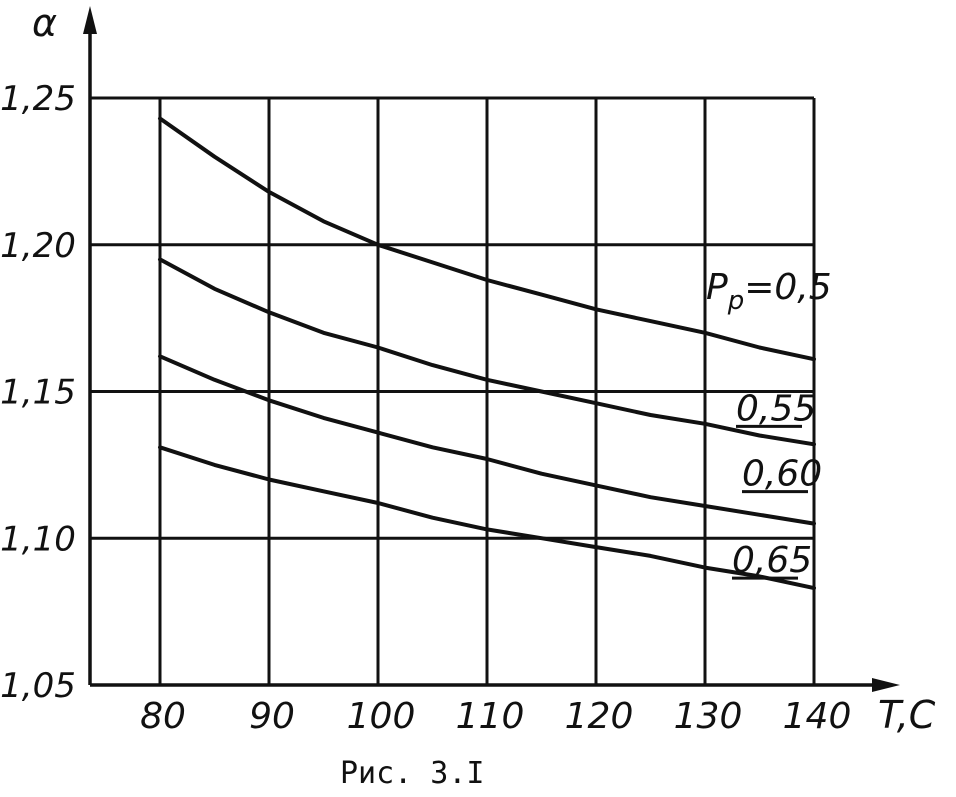 The height and width of the screenshot is (797, 956). What do you see at coordinates (272, 716) in the screenshot?
I see `x-tick-label: 90` at bounding box center [272, 716].